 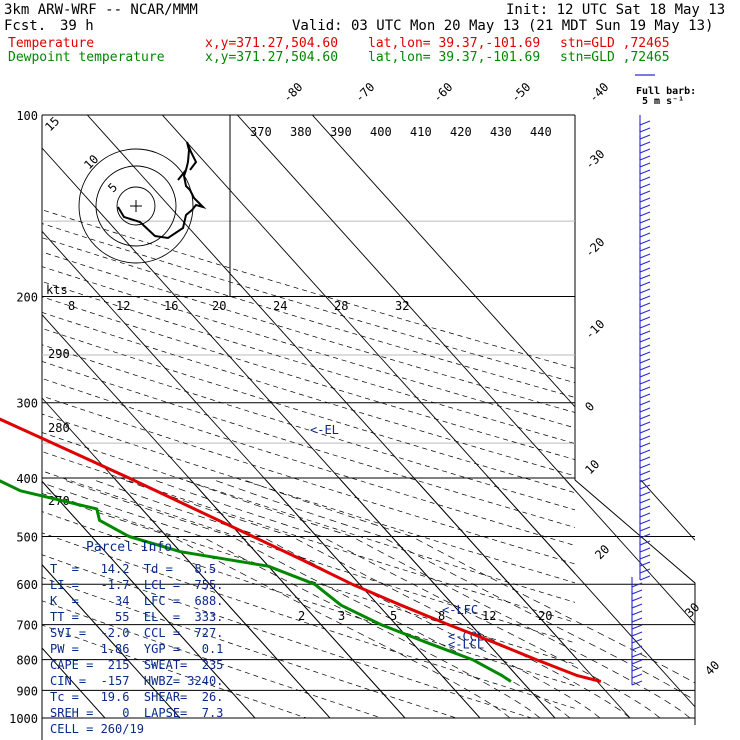 What do you see at coordinates (615, 57) in the screenshot?
I see `dewpoint-stn: stn=GLD ,72465` at bounding box center [615, 57].